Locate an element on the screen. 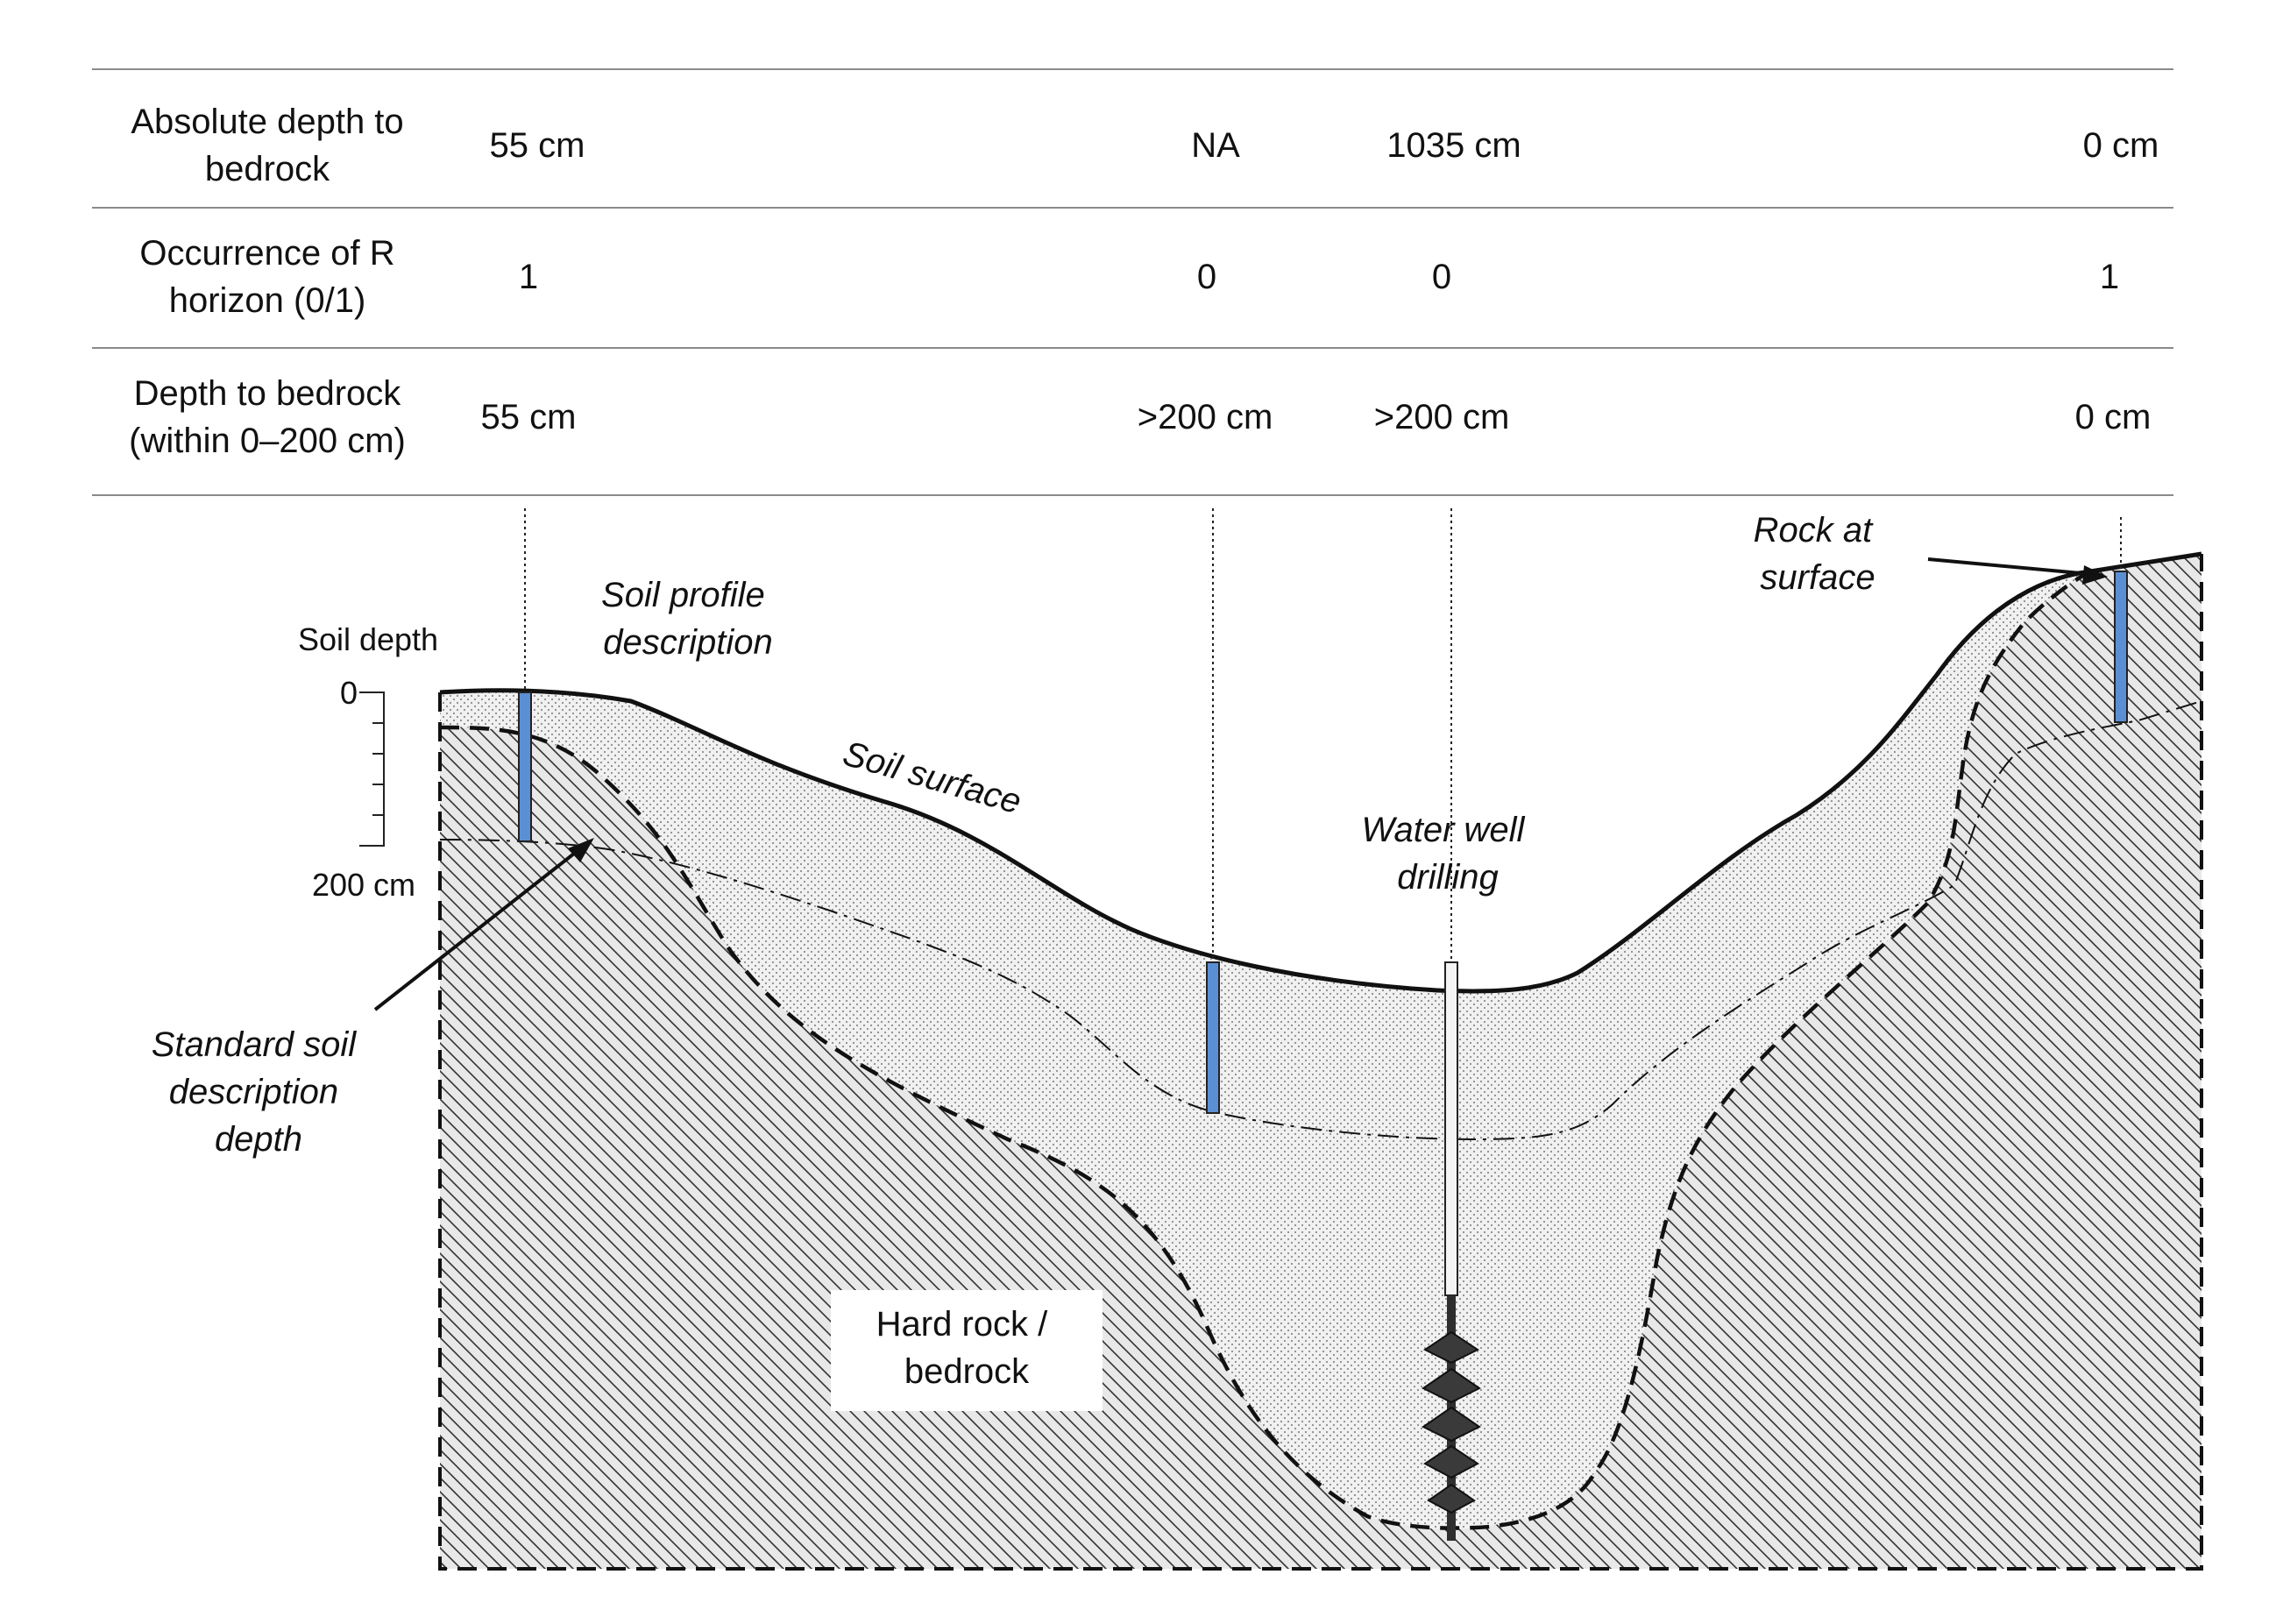 This screenshot has width=2276, height=1624. table-cell: 1035 cm is located at coordinates (1453, 145).